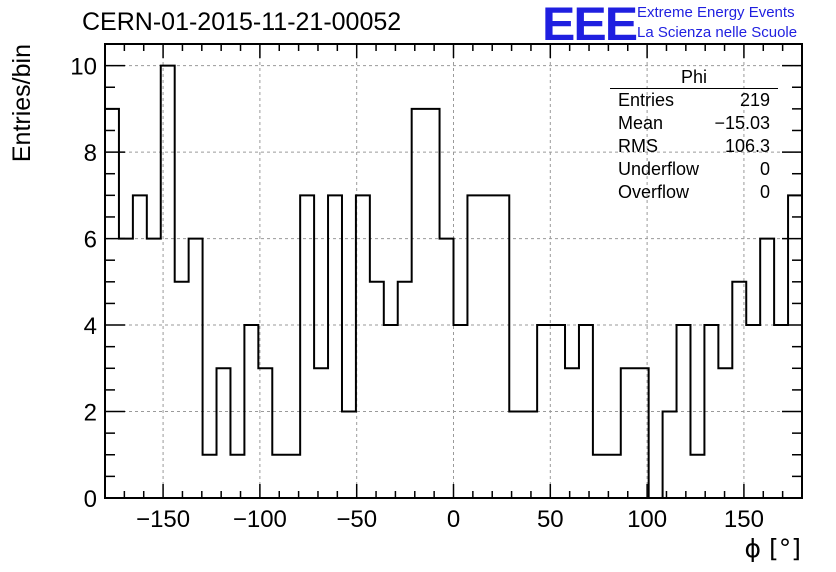  What do you see at coordinates (647, 519) in the screenshot?
I see `x-tick-label: 100` at bounding box center [647, 519].